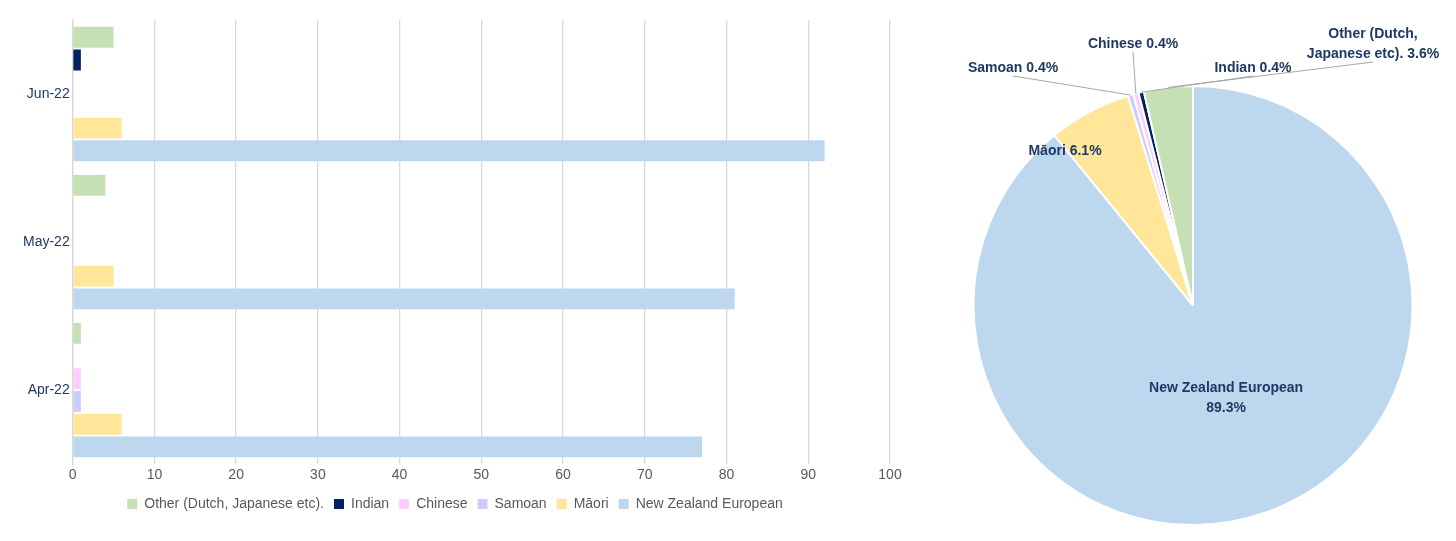 The width and height of the screenshot is (1456, 541). What do you see at coordinates (370, 502) in the screenshot?
I see `legend-label: Indian` at bounding box center [370, 502].